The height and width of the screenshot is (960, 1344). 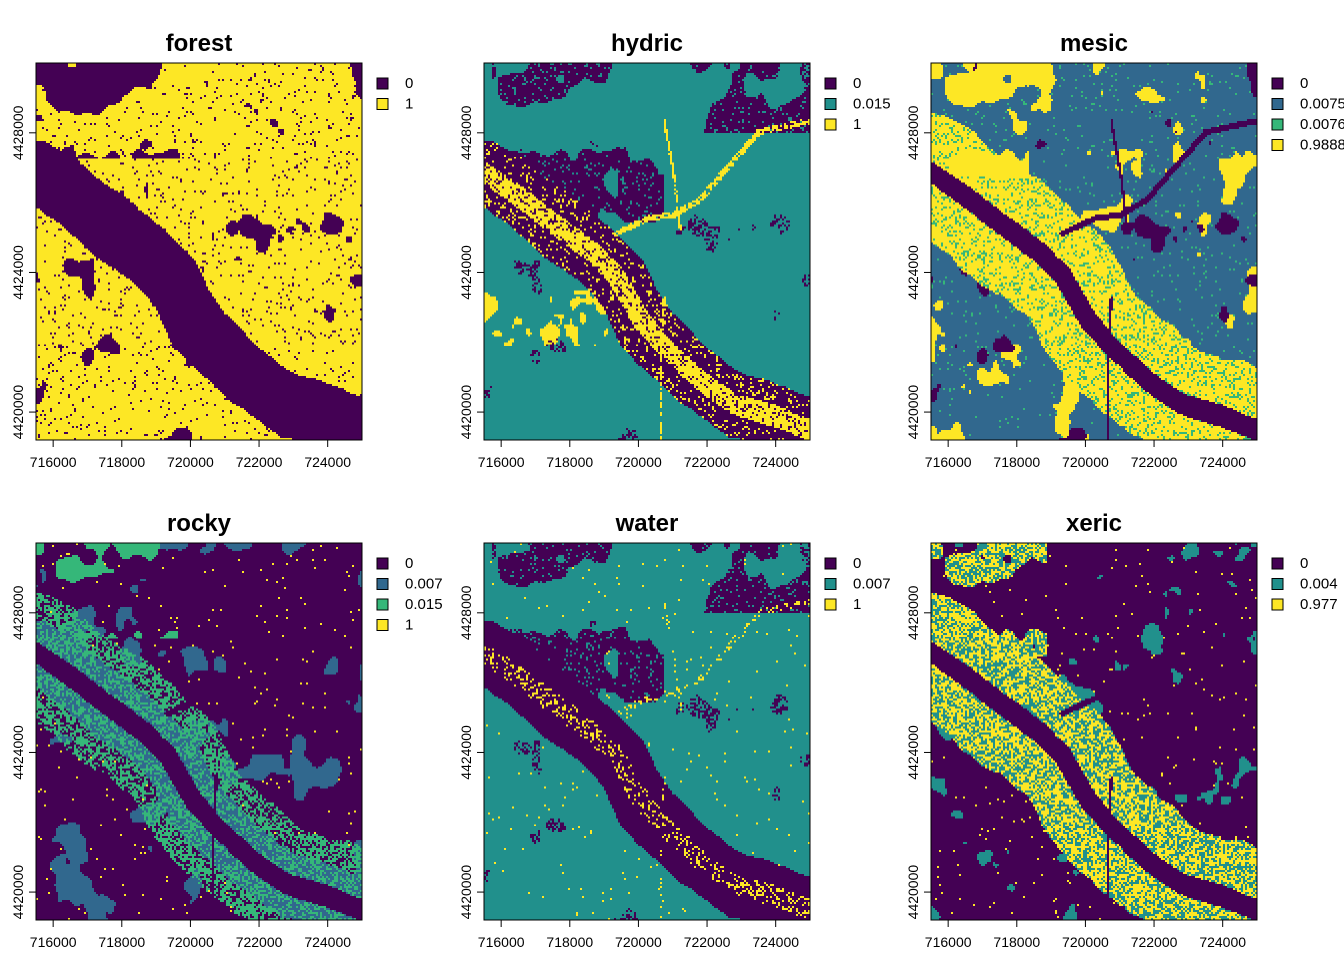 I want to click on panel-title: mesic, so click(x=1094, y=43).